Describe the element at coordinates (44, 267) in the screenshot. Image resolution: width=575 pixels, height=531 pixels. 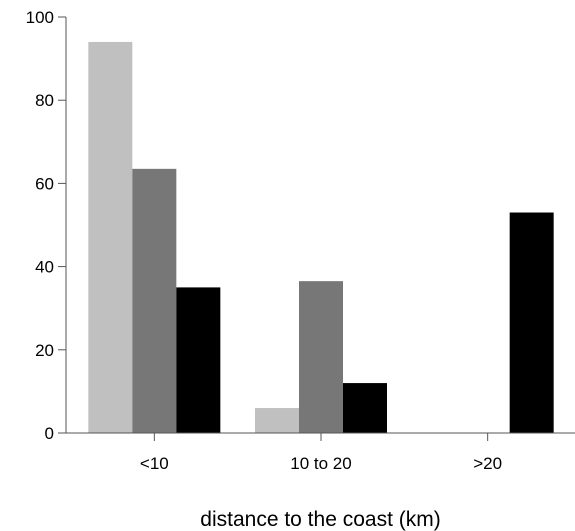
I see `y-tick-label: 40` at that location.